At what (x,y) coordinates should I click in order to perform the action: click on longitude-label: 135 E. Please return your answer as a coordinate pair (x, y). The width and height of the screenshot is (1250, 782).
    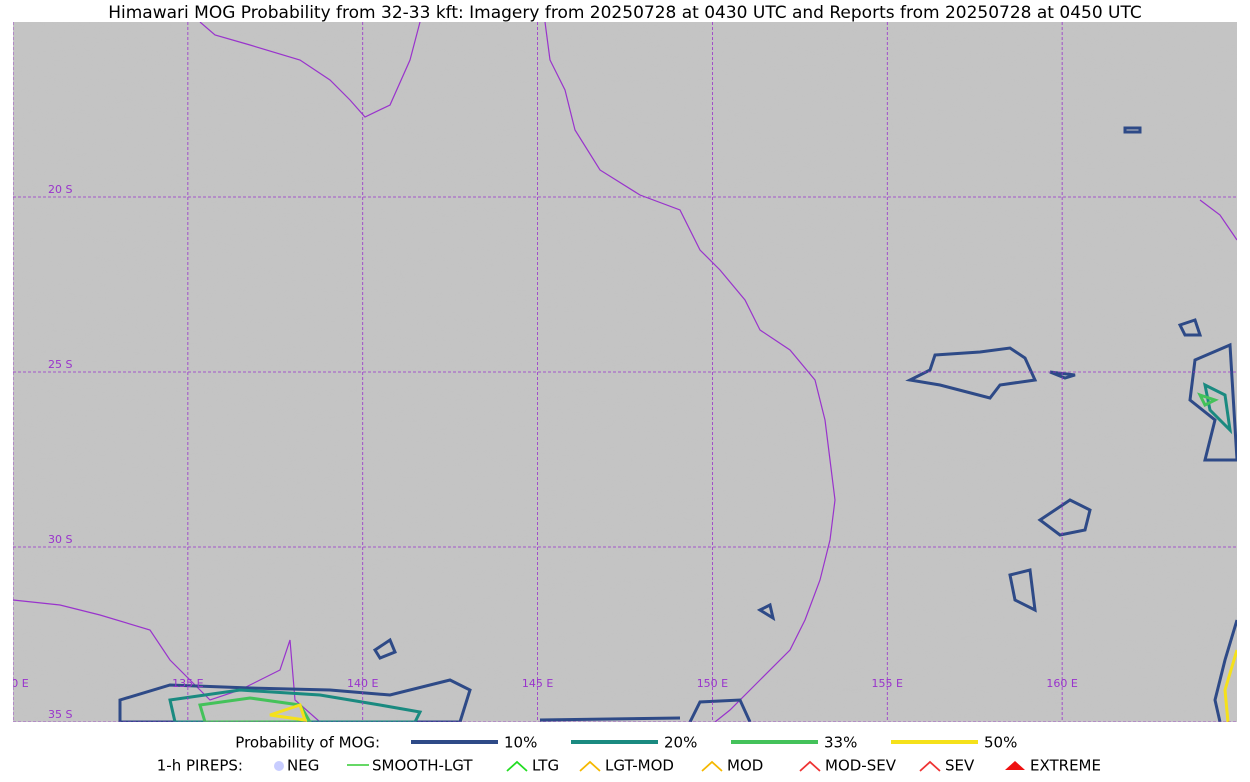
    Looking at the image, I should click on (187, 683).